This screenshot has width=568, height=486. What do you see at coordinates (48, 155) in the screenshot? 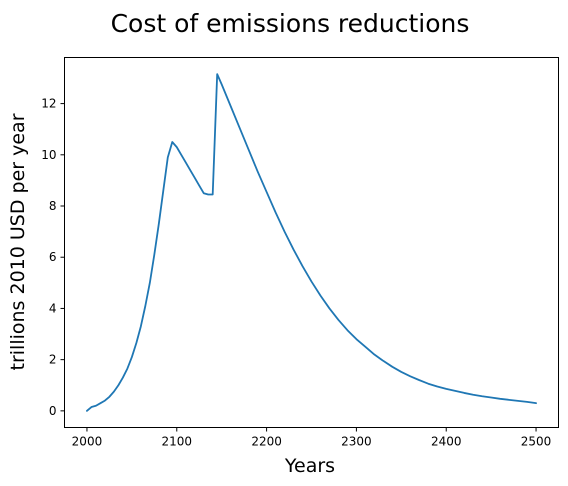
I see `y-tick-label: 10` at bounding box center [48, 155].